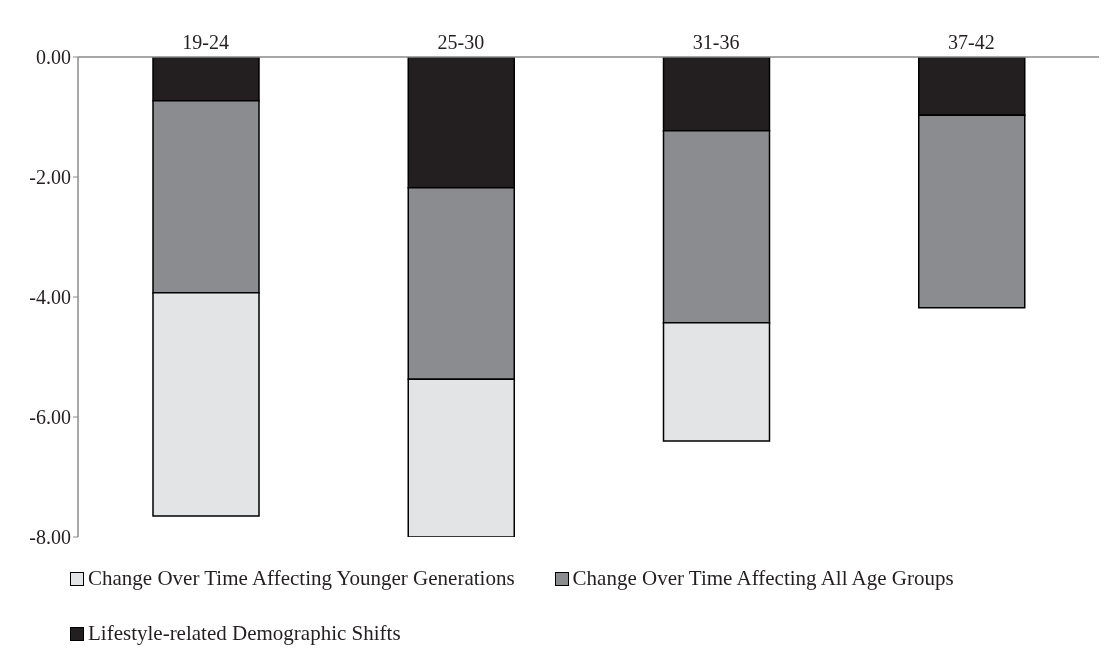 The image size is (1107, 657). What do you see at coordinates (50, 417) in the screenshot?
I see `y-tick-label: -6.00` at bounding box center [50, 417].